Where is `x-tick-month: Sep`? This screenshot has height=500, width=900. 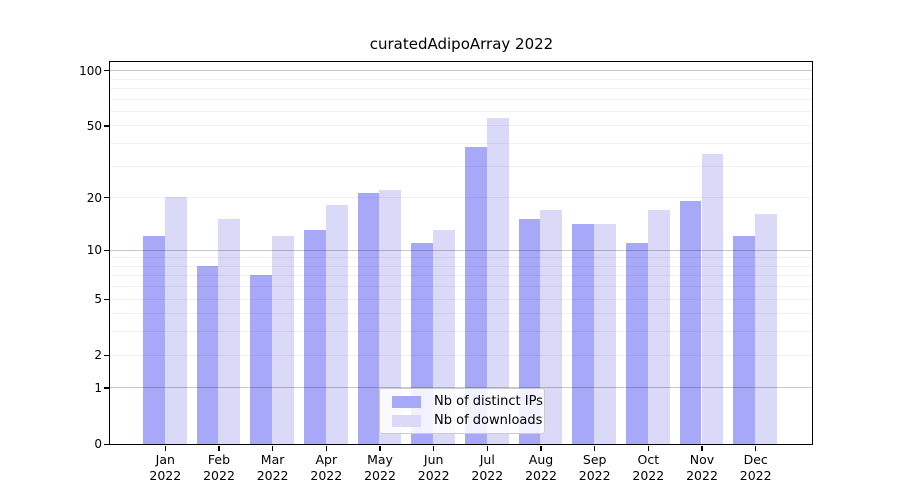
x-tick-month: Sep is located at coordinates (594, 459).